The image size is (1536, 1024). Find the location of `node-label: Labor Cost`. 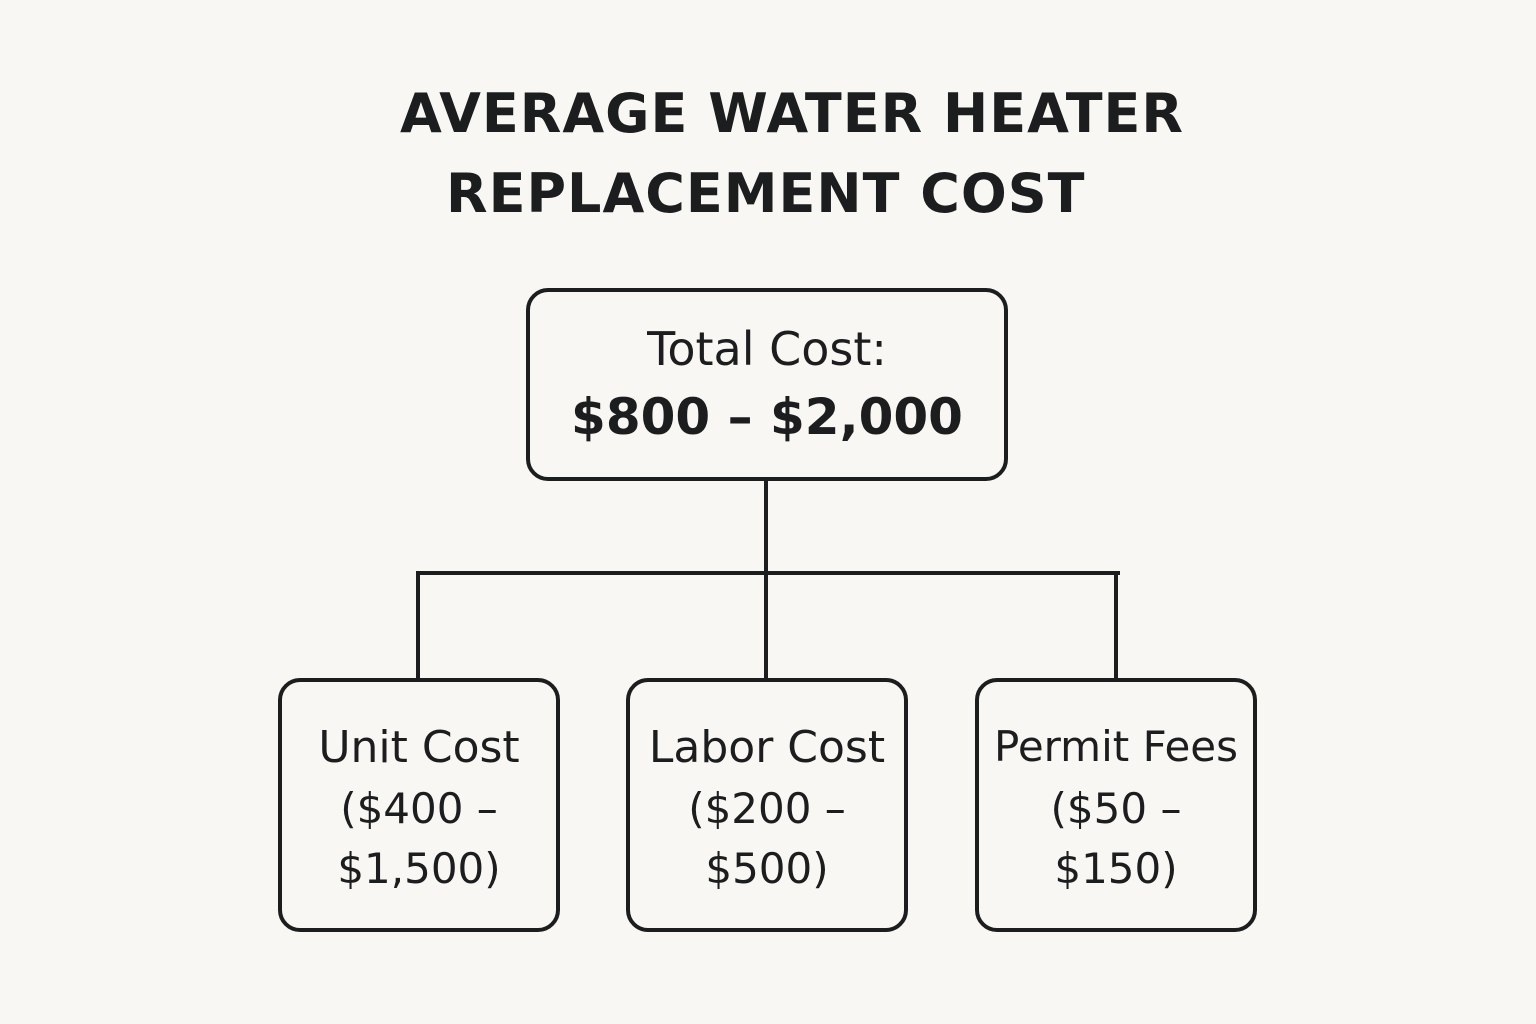

node-label: Labor Cost is located at coordinates (767, 747).